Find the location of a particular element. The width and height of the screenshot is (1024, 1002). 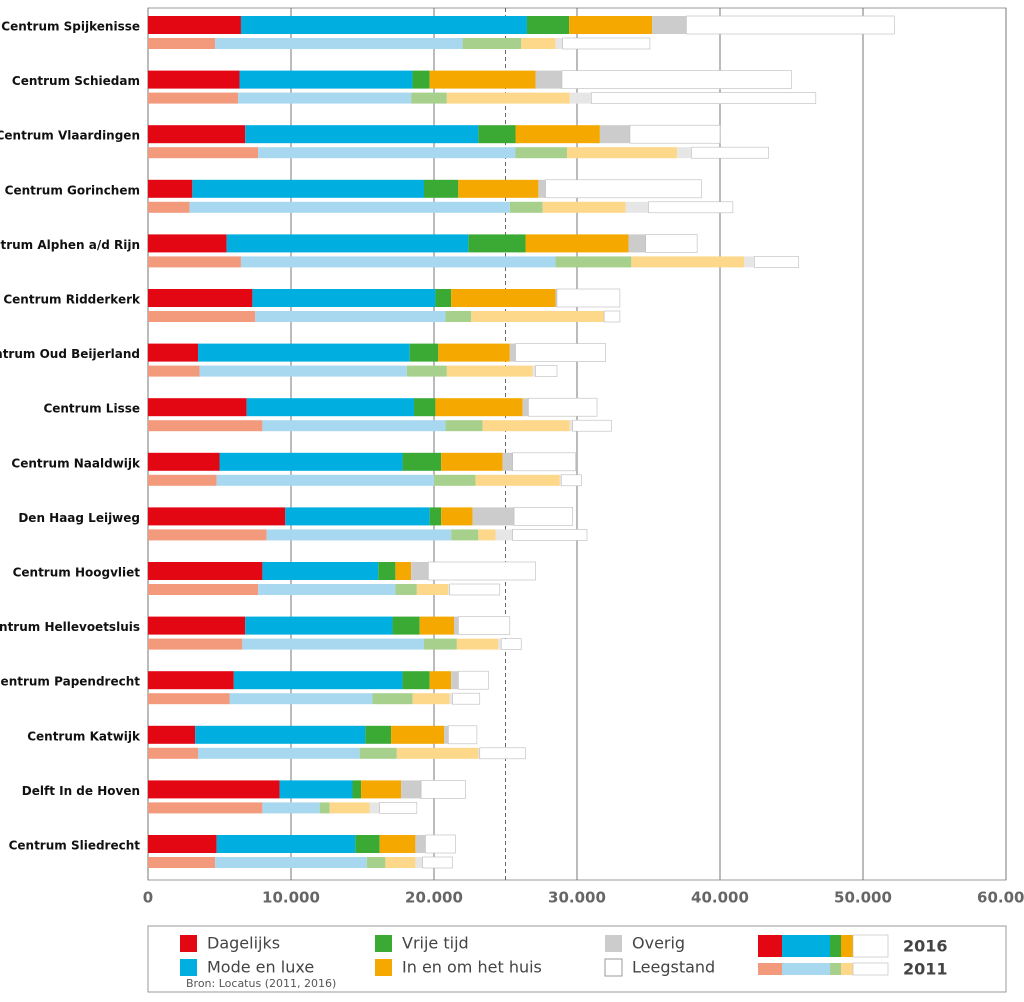

category-label: Centrum Schiedam is located at coordinates (76, 81).